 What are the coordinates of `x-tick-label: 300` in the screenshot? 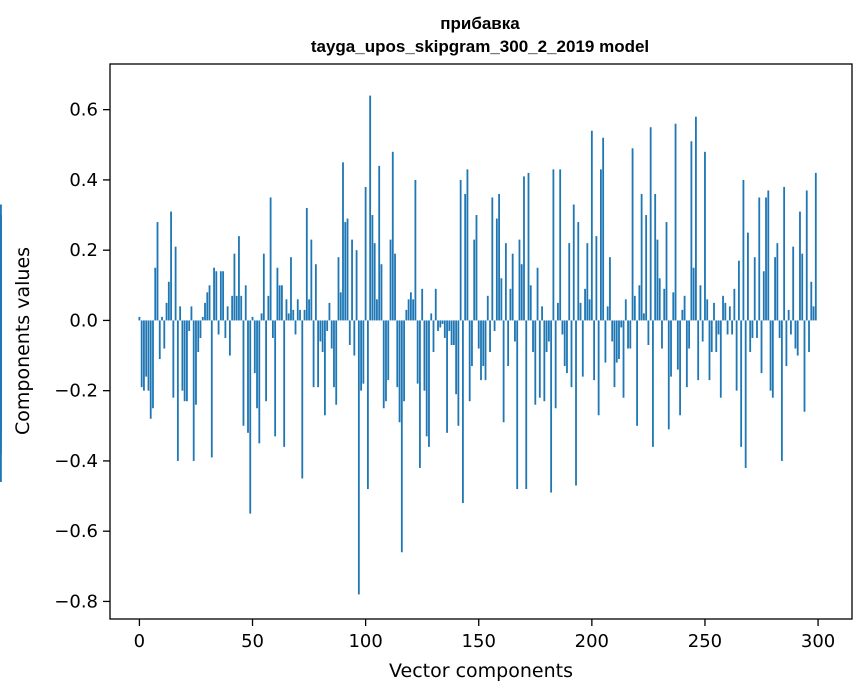 It's located at (818, 641).